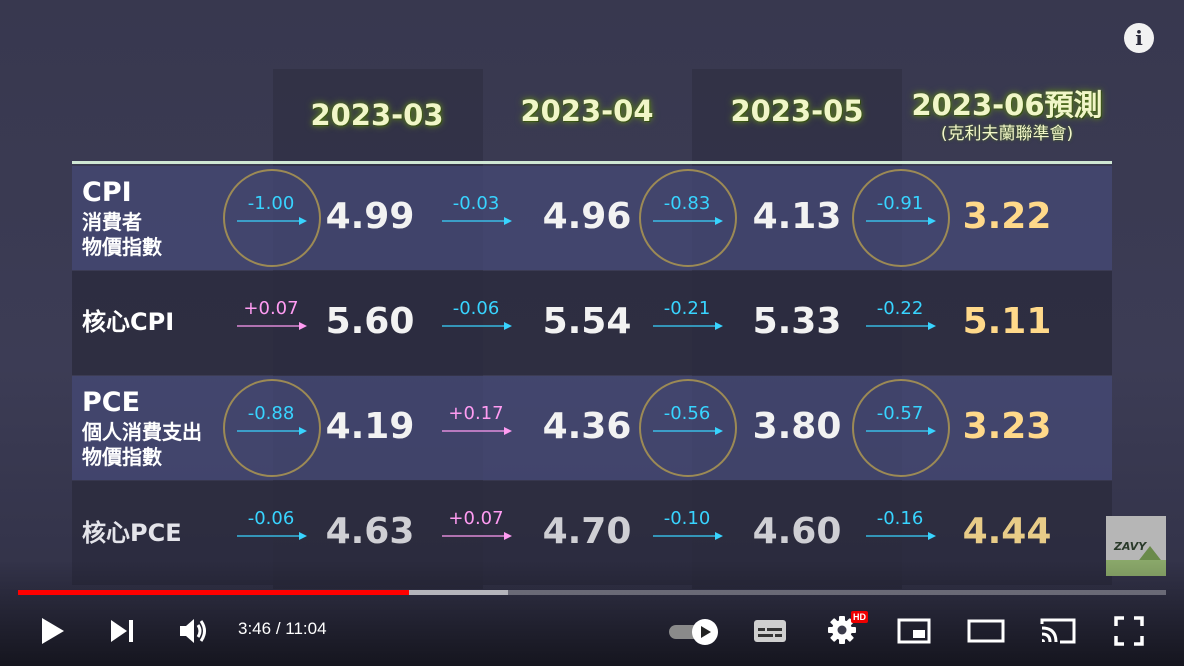  I want to click on theater-mode-button, so click(986, 631).